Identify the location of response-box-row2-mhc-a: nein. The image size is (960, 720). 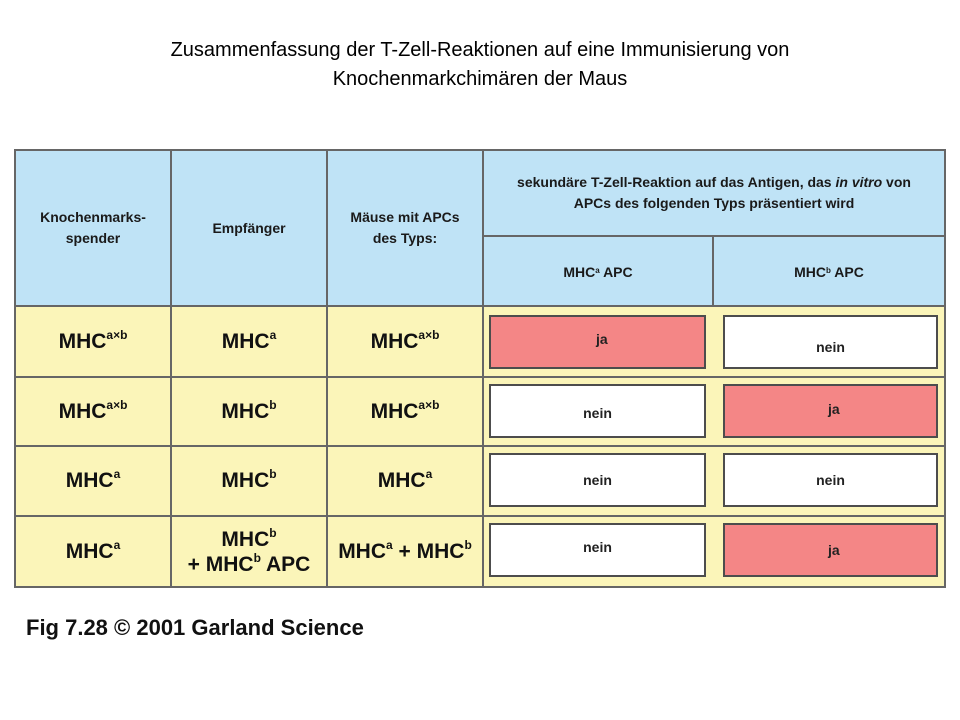
(597, 411).